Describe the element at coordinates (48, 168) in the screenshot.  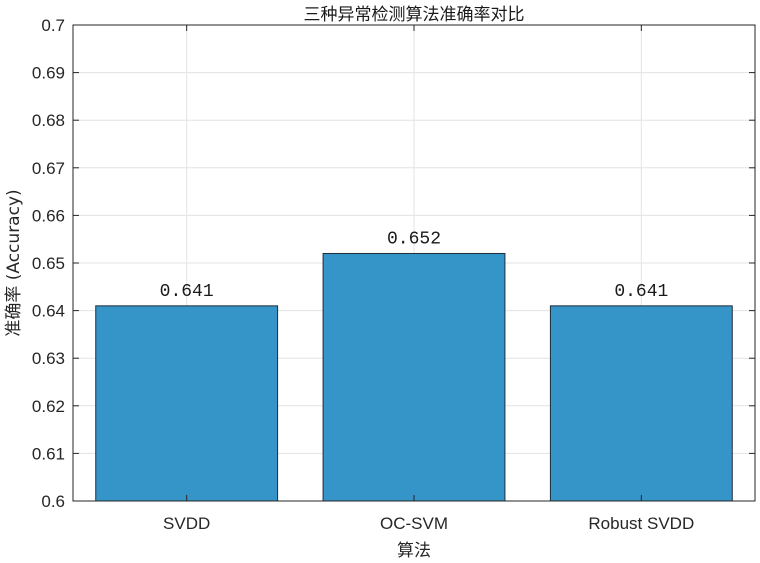
I see `y-tick-label: 0.67` at that location.